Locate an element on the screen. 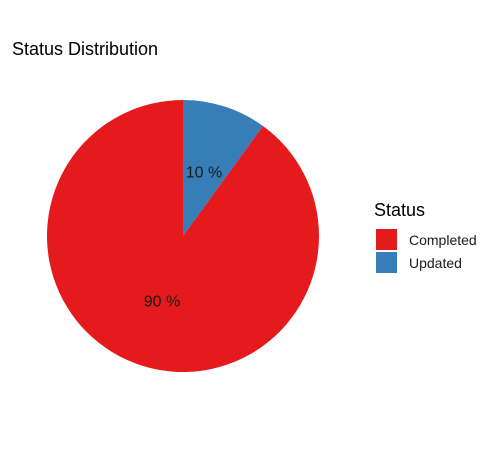  legend: Status Completed Updated is located at coordinates (425, 236).